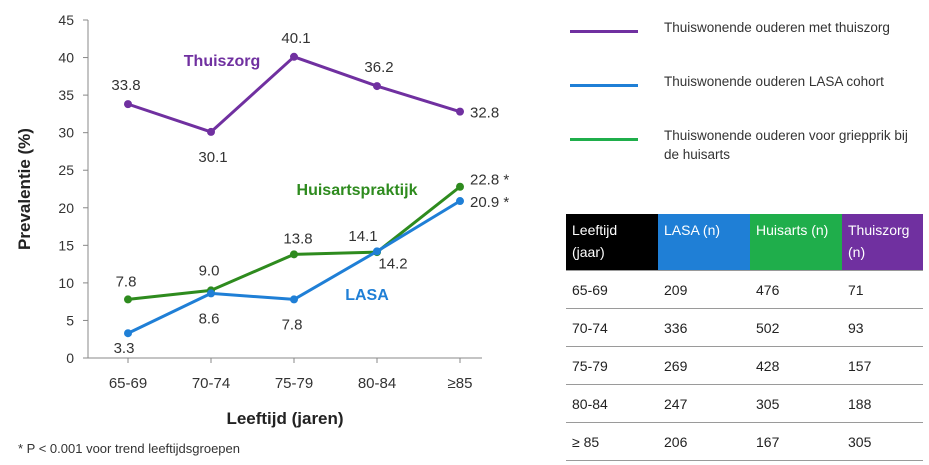 The image size is (929, 465). What do you see at coordinates (612, 365) in the screenshot?
I see `table-cell: 75-79` at bounding box center [612, 365].